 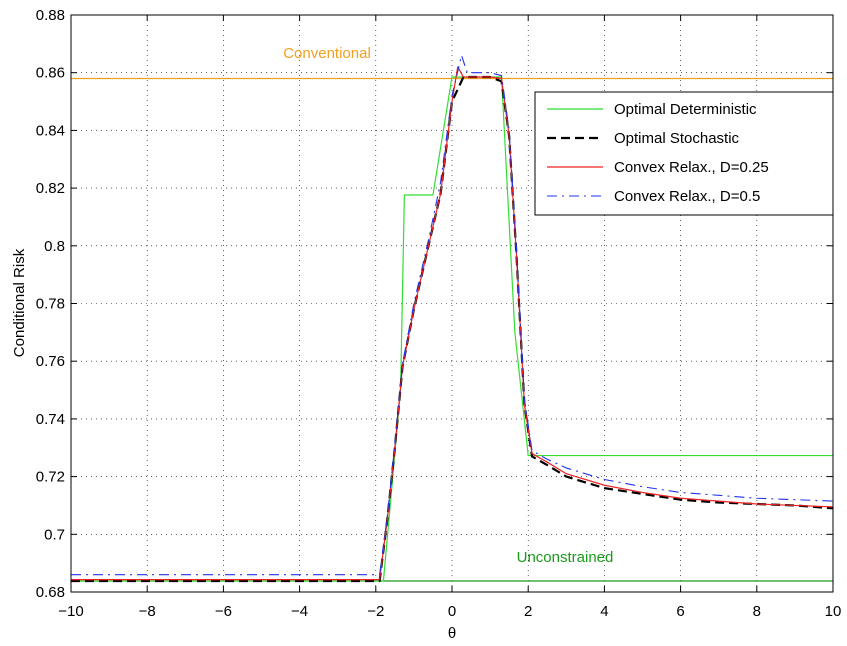 What do you see at coordinates (677, 138) in the screenshot?
I see `legend-label: Optimal Stochastic` at bounding box center [677, 138].